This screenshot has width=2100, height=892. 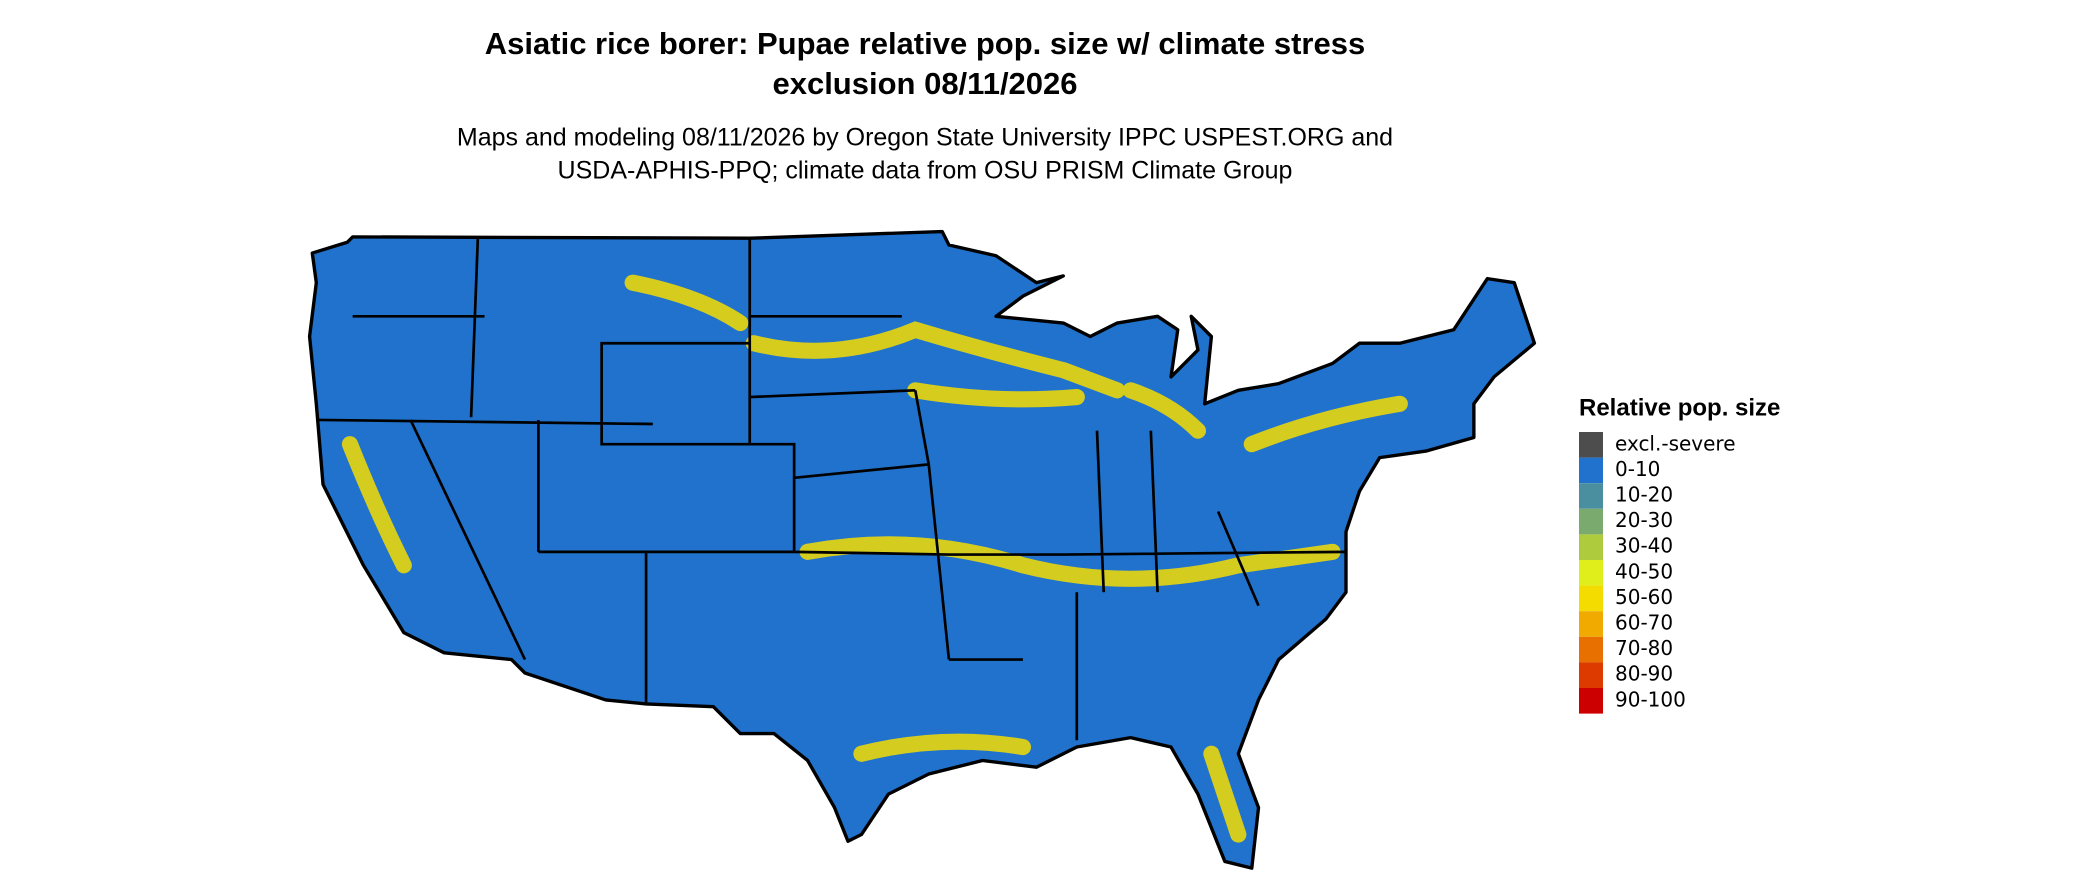 What do you see at coordinates (1644, 623) in the screenshot?
I see `legend-label: 60-70` at bounding box center [1644, 623].